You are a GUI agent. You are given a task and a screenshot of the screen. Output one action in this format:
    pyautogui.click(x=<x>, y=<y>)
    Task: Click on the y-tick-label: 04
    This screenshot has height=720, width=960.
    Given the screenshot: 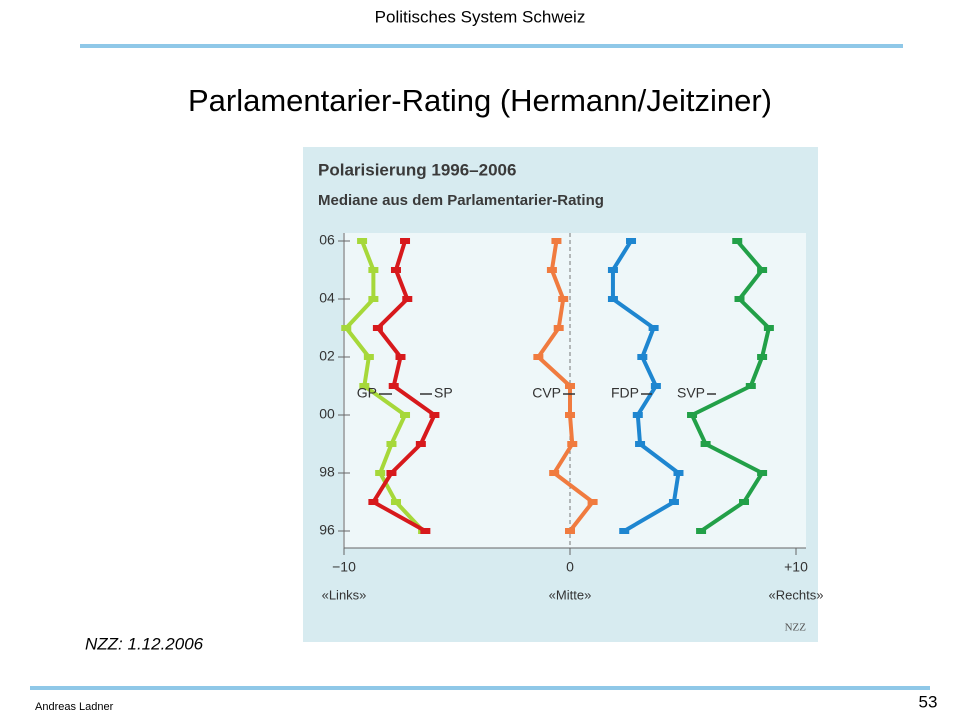 What is the action you would take?
    pyautogui.click(x=327, y=298)
    